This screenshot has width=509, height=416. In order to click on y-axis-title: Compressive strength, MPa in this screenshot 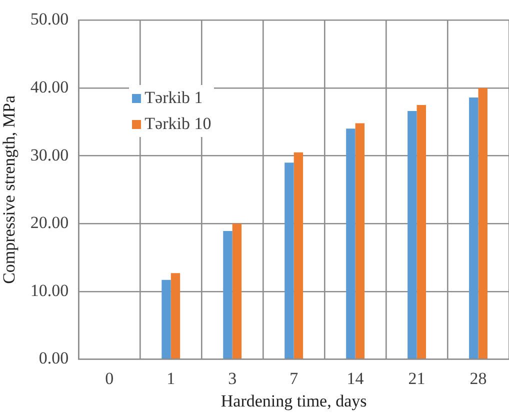, I will do `click(9, 189)`.